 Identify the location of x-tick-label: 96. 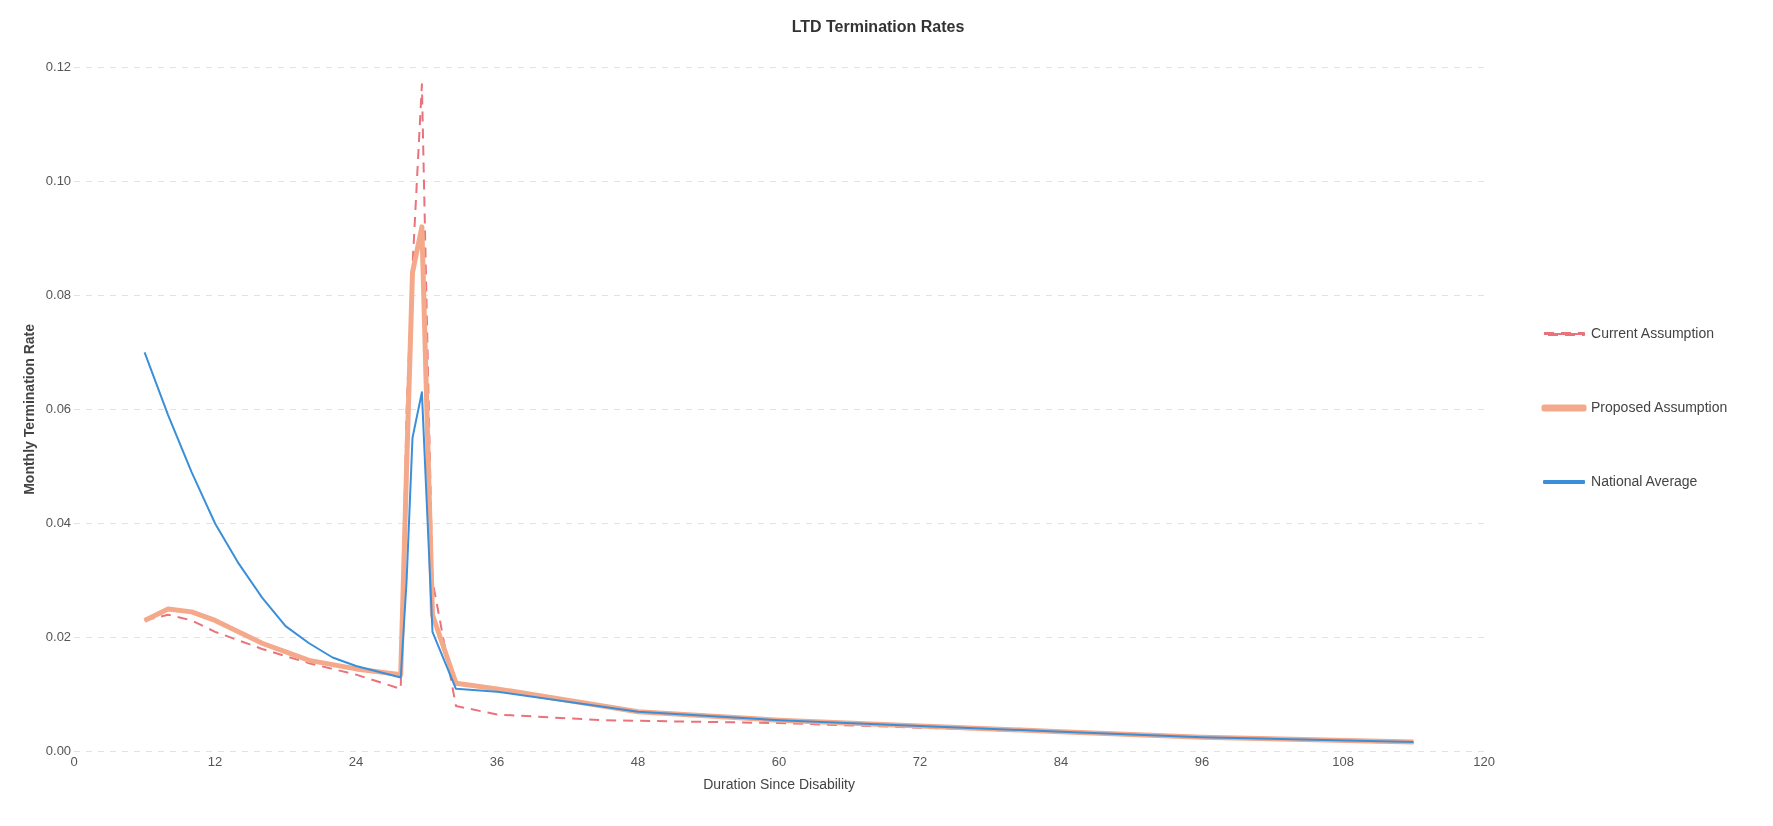
(1202, 761).